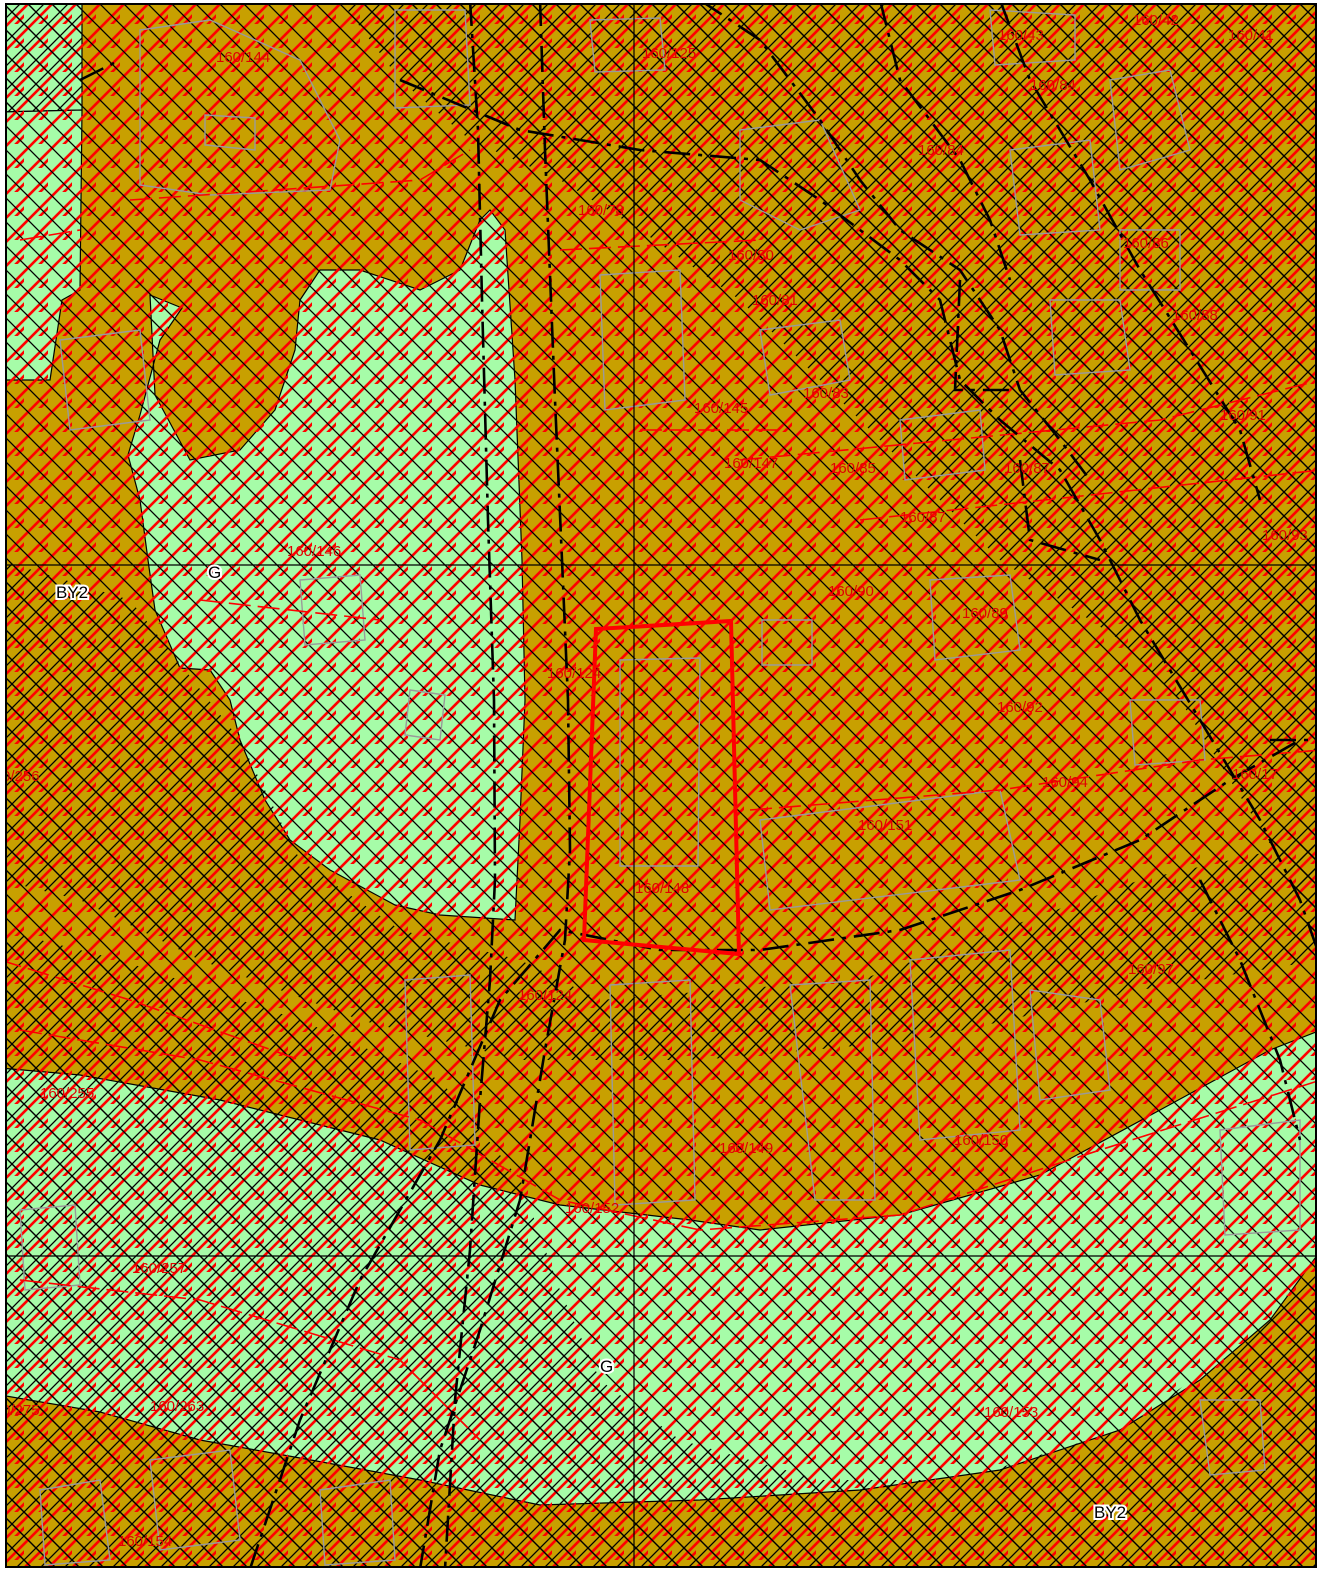 This screenshot has width=1321, height=1569. I want to click on plot-label: 160/148, so click(662, 888).